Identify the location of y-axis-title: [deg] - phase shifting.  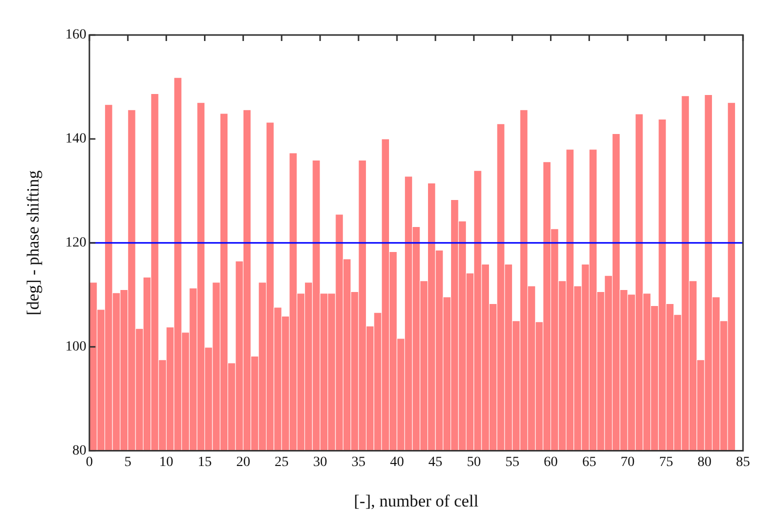
(33, 243).